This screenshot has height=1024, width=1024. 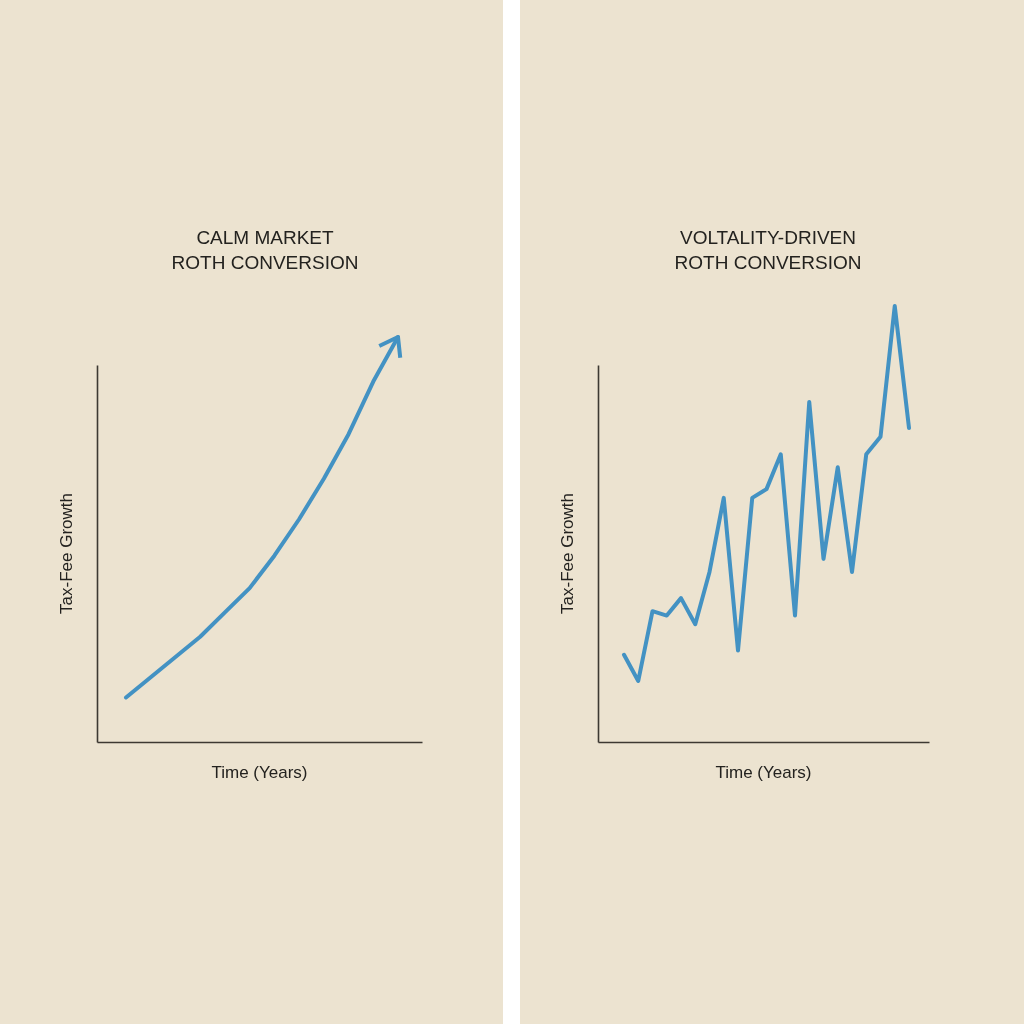 I want to click on chart-title: CALM MARKET ROTH CONVERSION, so click(x=265, y=250).